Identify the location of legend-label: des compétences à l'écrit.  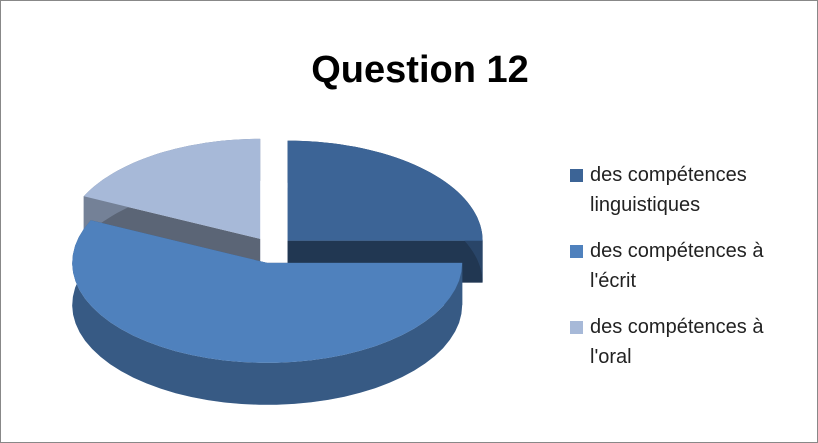
(677, 266).